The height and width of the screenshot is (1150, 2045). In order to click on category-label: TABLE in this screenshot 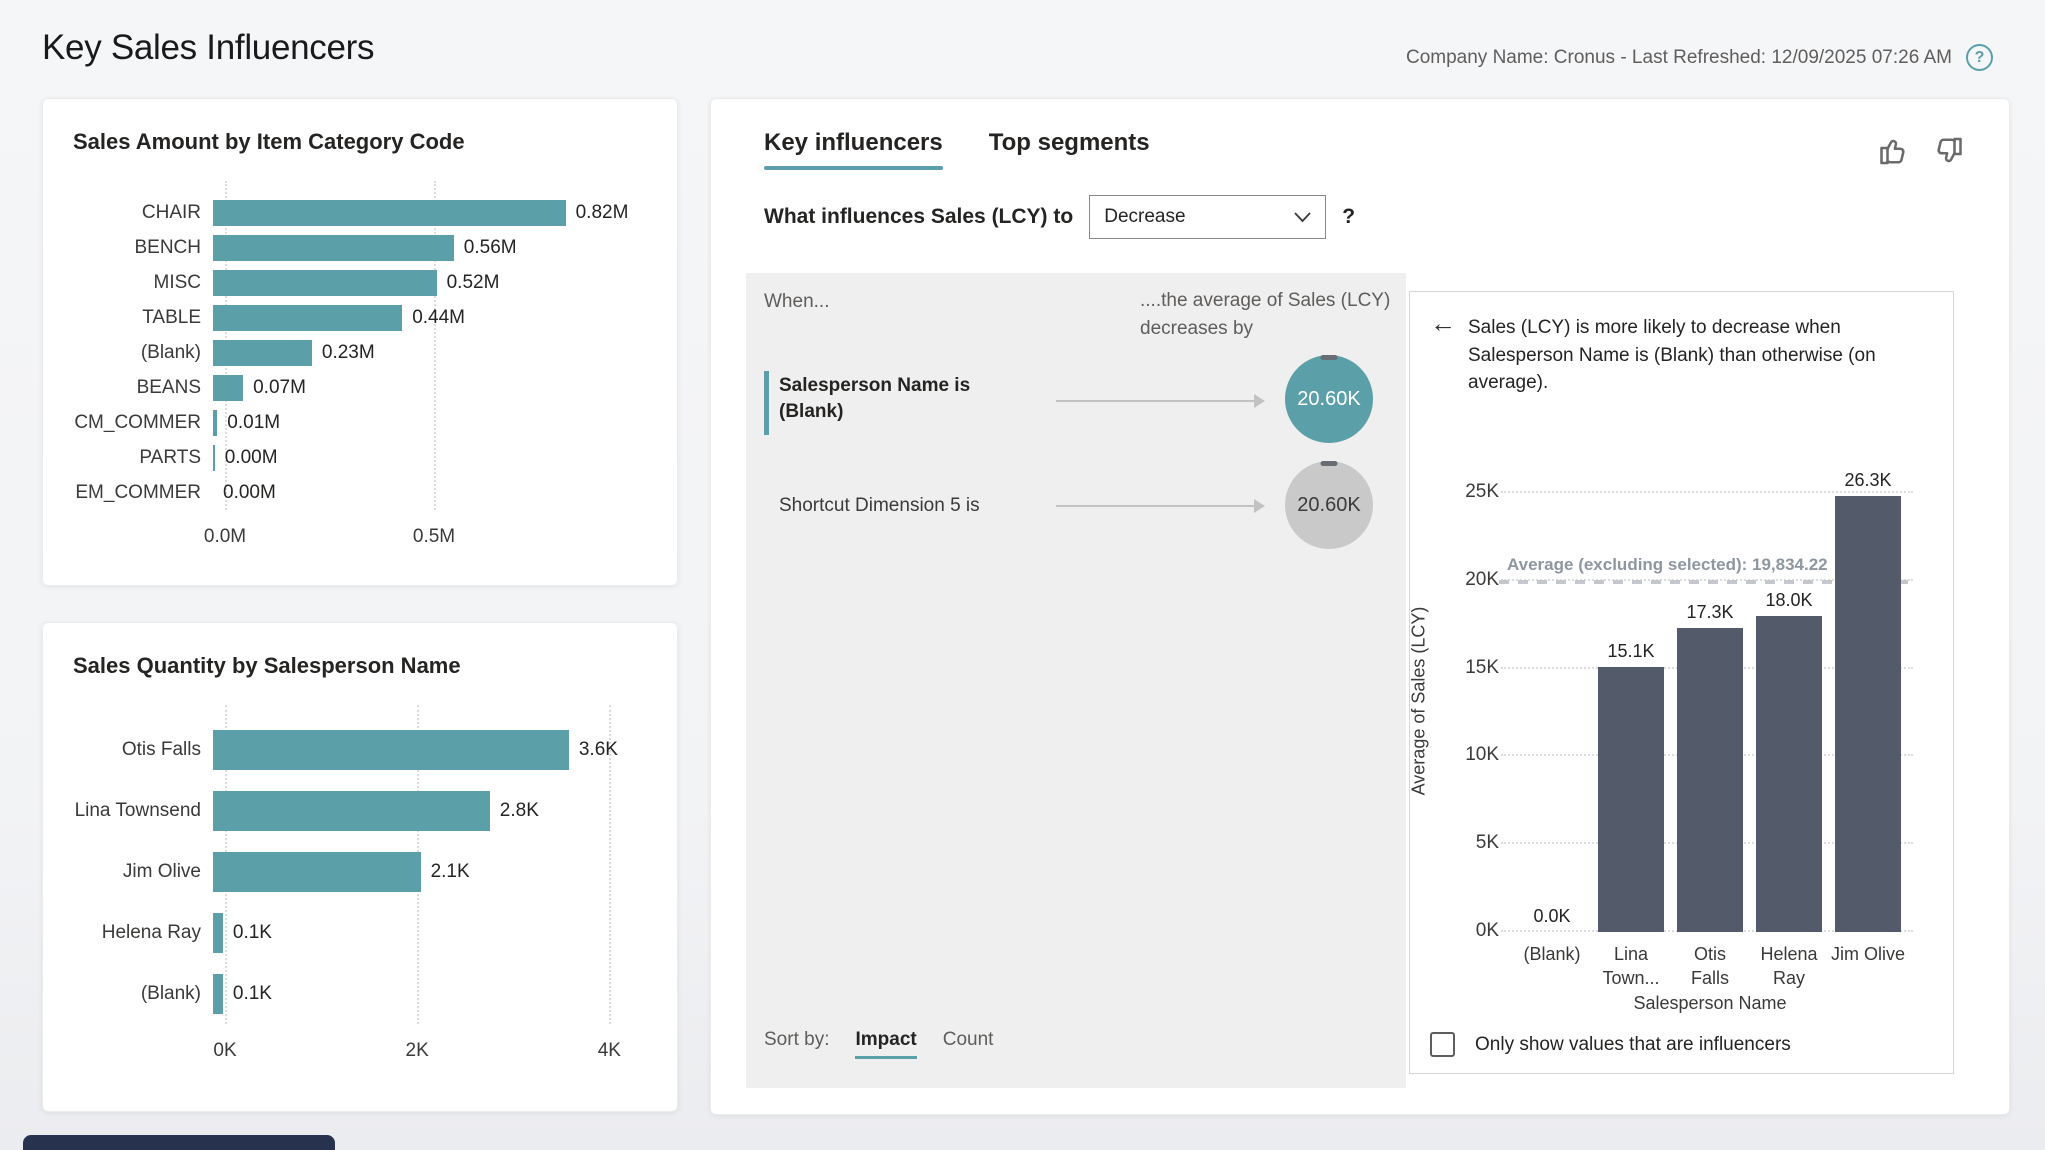, I will do `click(171, 317)`.